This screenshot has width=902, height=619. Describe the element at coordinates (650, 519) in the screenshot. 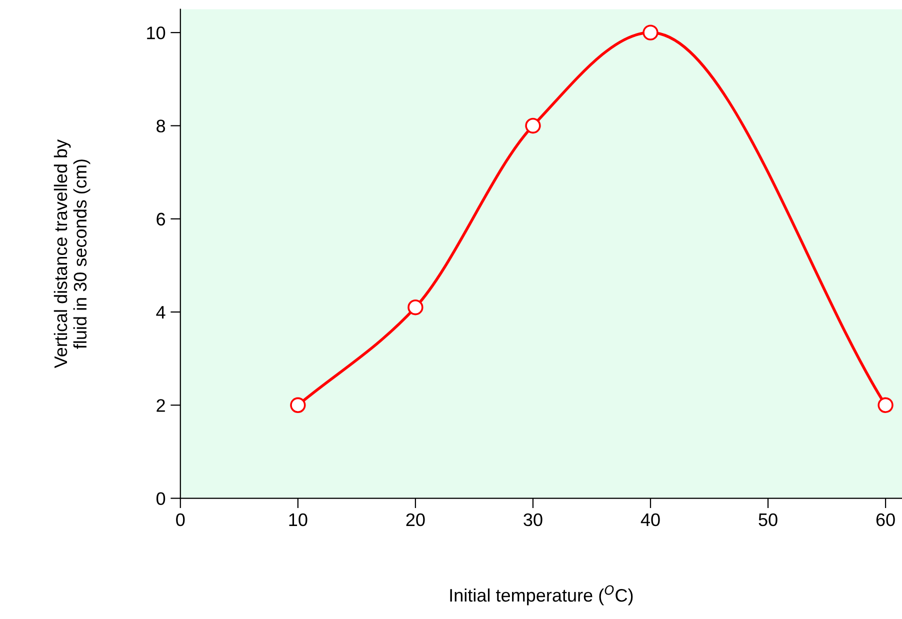

I see `x-tick-label: 40` at that location.